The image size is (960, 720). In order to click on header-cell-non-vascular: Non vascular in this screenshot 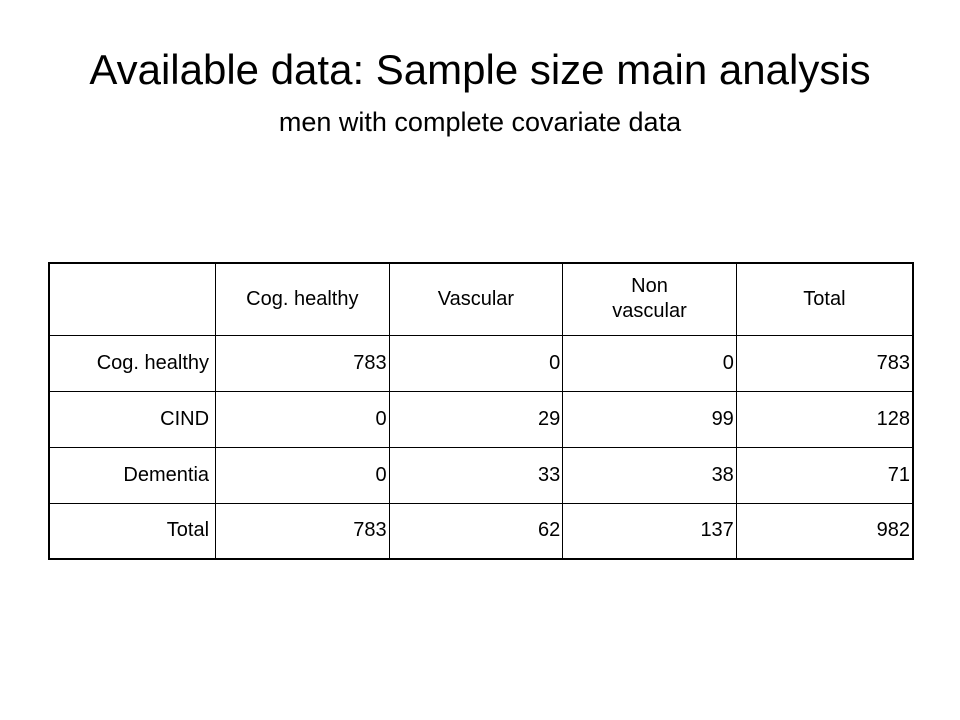, I will do `click(649, 299)`.